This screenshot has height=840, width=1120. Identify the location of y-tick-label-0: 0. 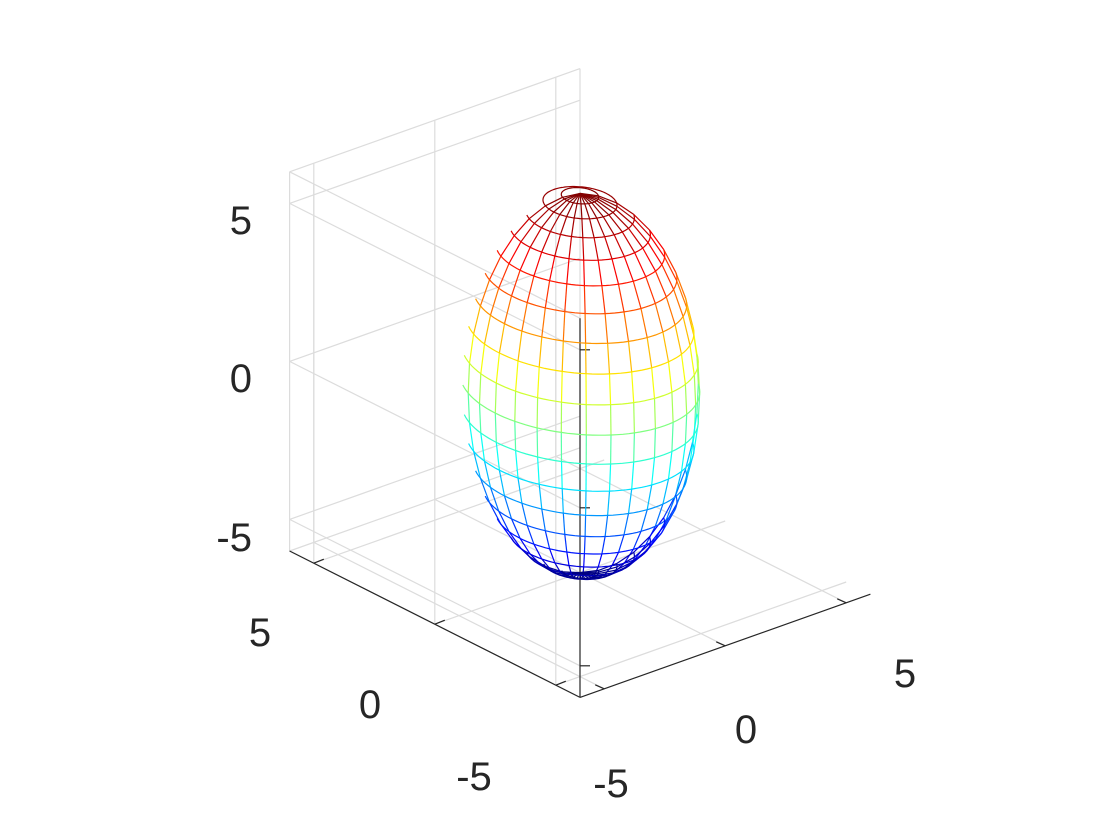
(370, 705).